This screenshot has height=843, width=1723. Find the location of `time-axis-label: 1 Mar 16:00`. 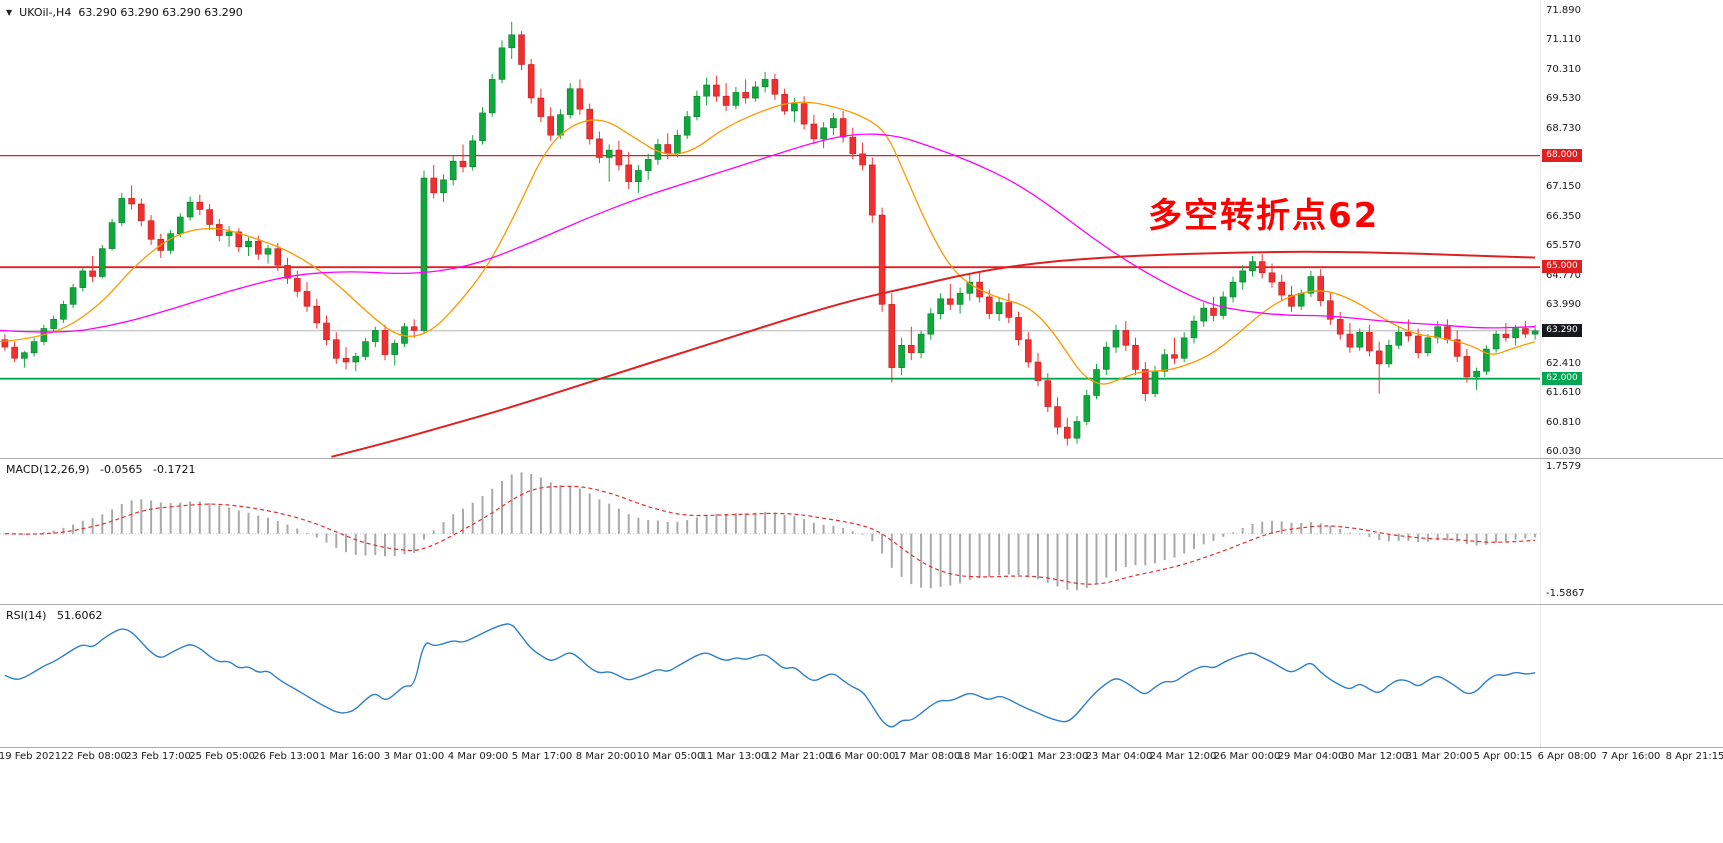

time-axis-label: 1 Mar 16:00 is located at coordinates (350, 756).